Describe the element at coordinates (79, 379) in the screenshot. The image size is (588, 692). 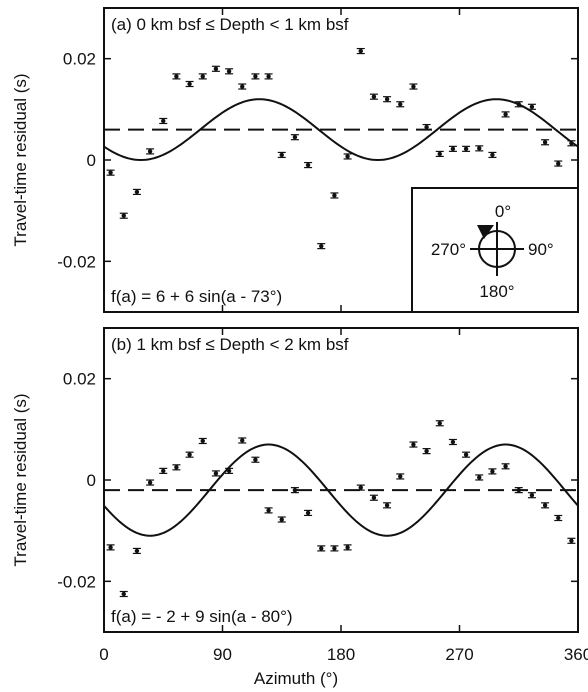
I see `y-tick-label: 0.02` at that location.